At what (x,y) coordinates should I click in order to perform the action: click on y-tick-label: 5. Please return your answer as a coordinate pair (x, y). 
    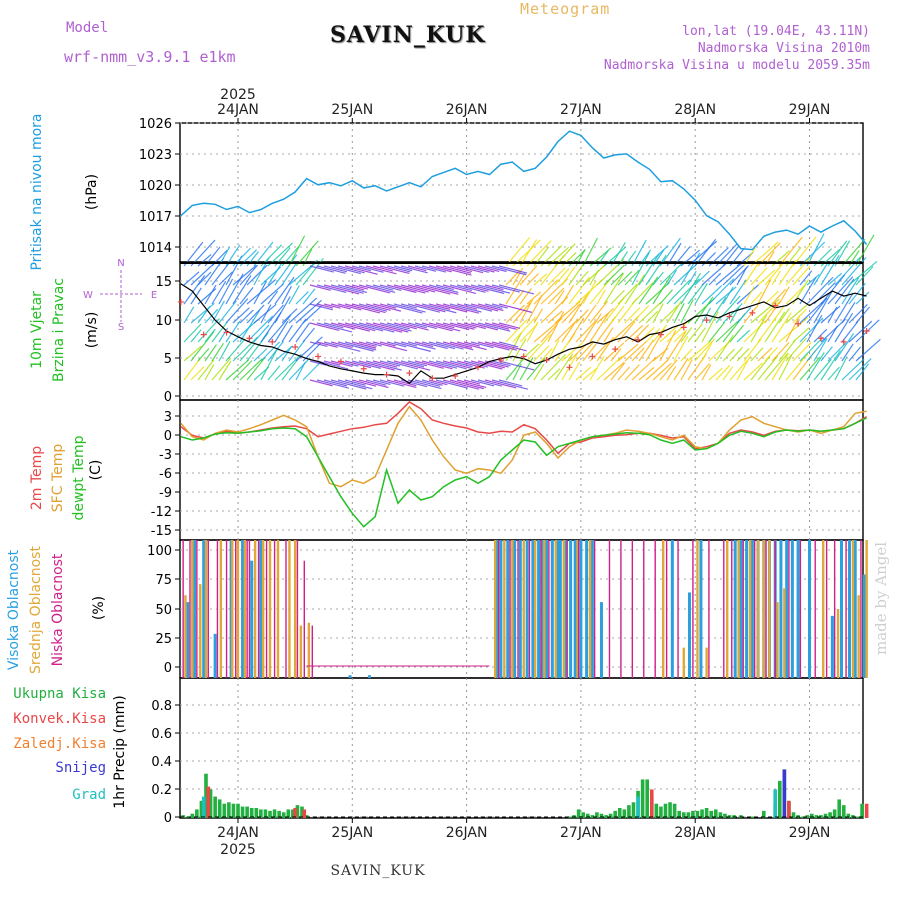
    Looking at the image, I should click on (168, 359).